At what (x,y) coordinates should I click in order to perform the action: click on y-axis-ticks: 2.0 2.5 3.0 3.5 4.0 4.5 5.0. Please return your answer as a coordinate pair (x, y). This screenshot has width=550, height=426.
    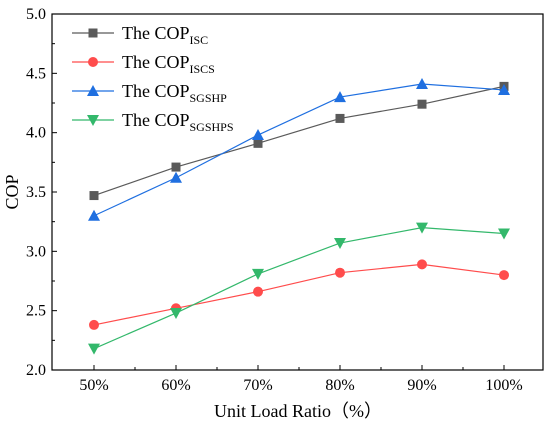
    Looking at the image, I should click on (41, 192).